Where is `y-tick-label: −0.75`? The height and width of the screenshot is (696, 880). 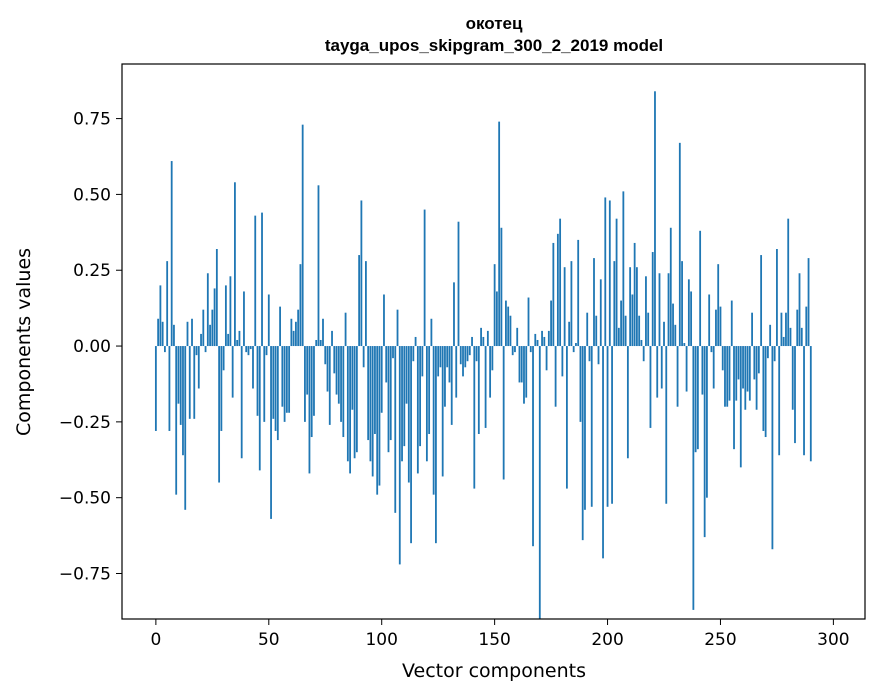 y-tick-label: −0.75 is located at coordinates (85, 575).